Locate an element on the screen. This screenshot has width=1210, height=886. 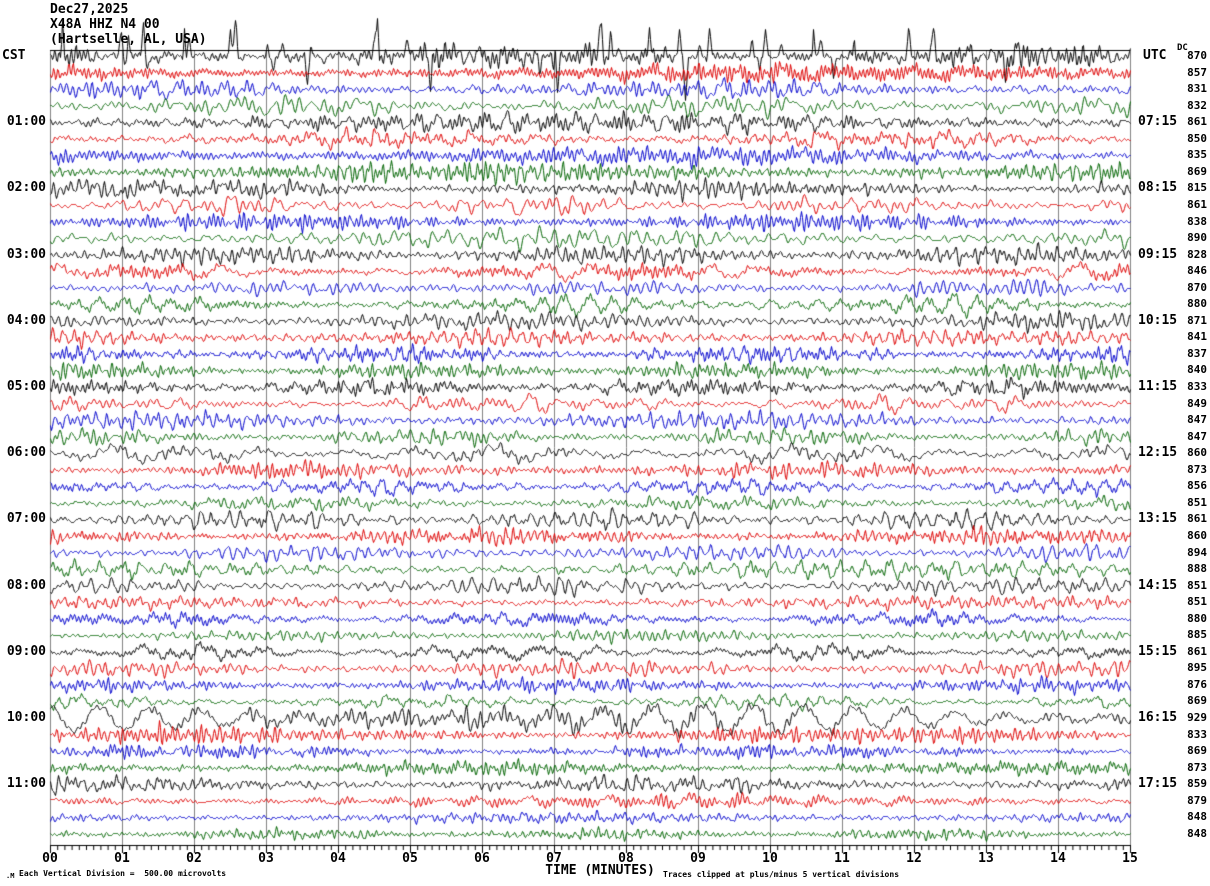
x-axis-tick-label: 10 is located at coordinates (770, 858).